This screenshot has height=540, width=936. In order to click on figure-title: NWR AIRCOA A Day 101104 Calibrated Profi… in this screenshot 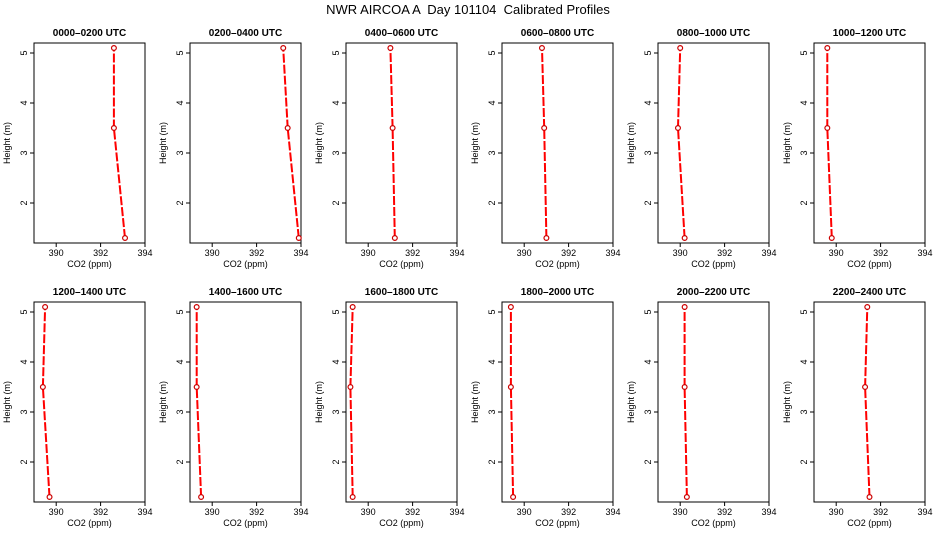, I will do `click(468, 9)`.